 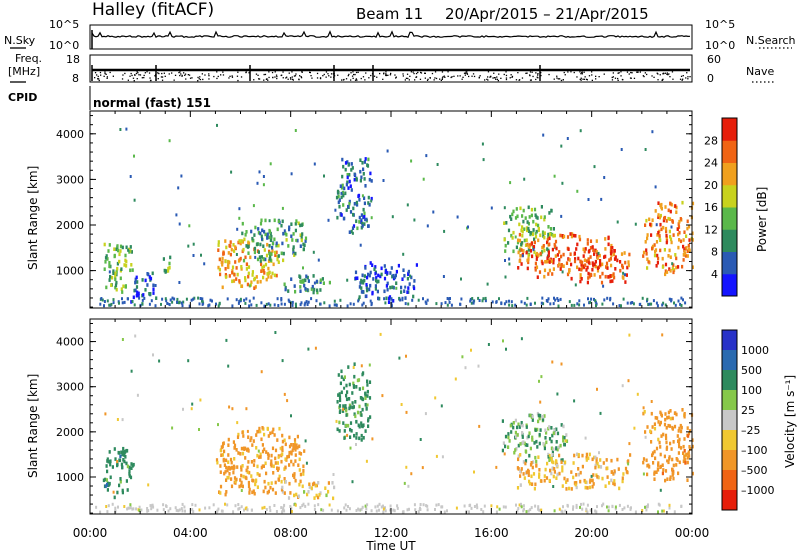 What do you see at coordinates (290, 533) in the screenshot?
I see `x-tick-label: 08:00` at bounding box center [290, 533].